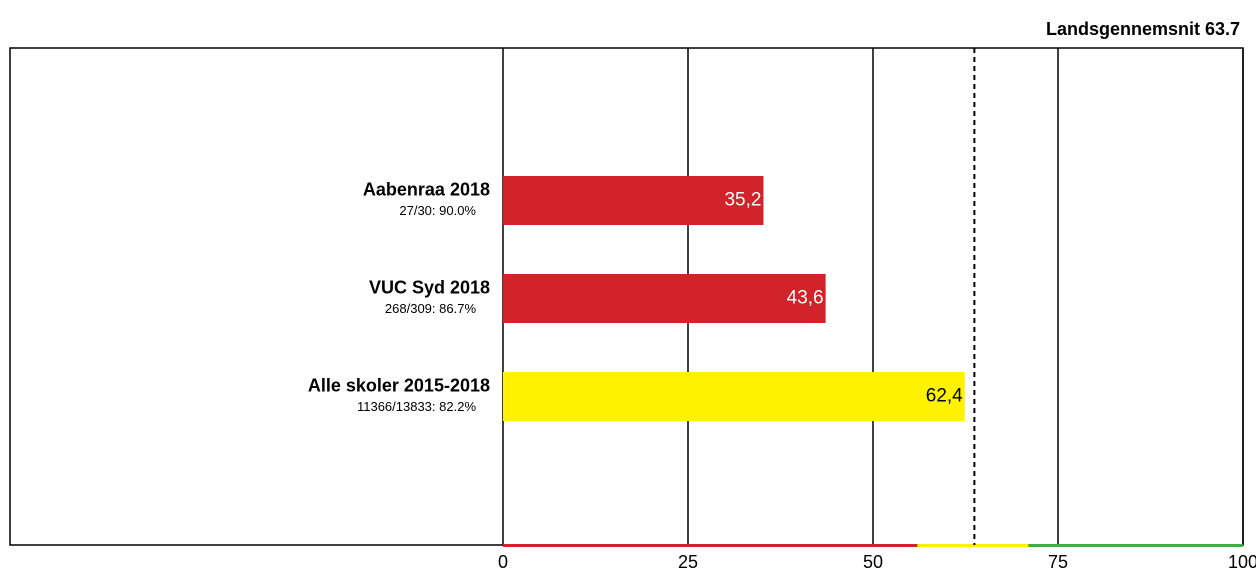 This screenshot has width=1256, height=575. I want to click on x-tick-label: 25, so click(688, 562).